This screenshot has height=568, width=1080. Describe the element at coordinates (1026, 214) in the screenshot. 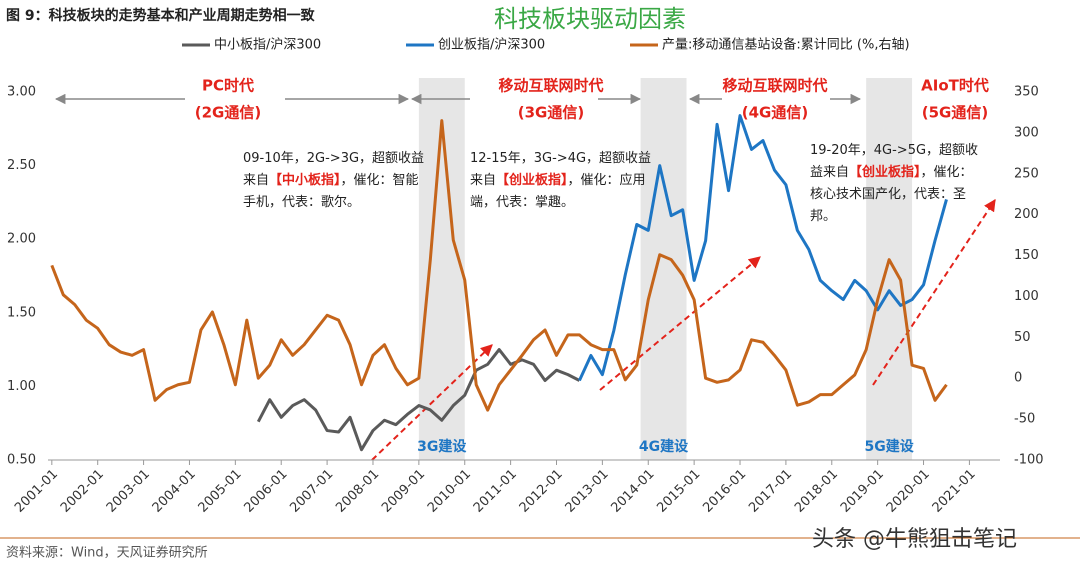

I see `y2-tick-label: 200` at that location.